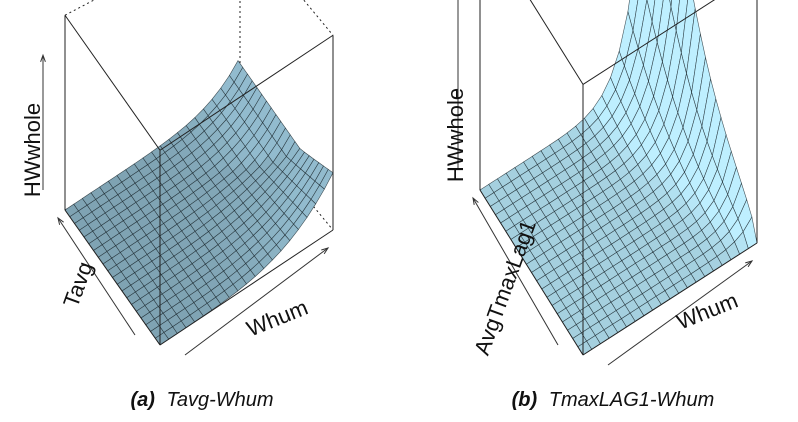 This screenshot has height=422, width=798. Describe the element at coordinates (325, 251) in the screenshot. I see `panel-a-x-arrow-head` at that location.